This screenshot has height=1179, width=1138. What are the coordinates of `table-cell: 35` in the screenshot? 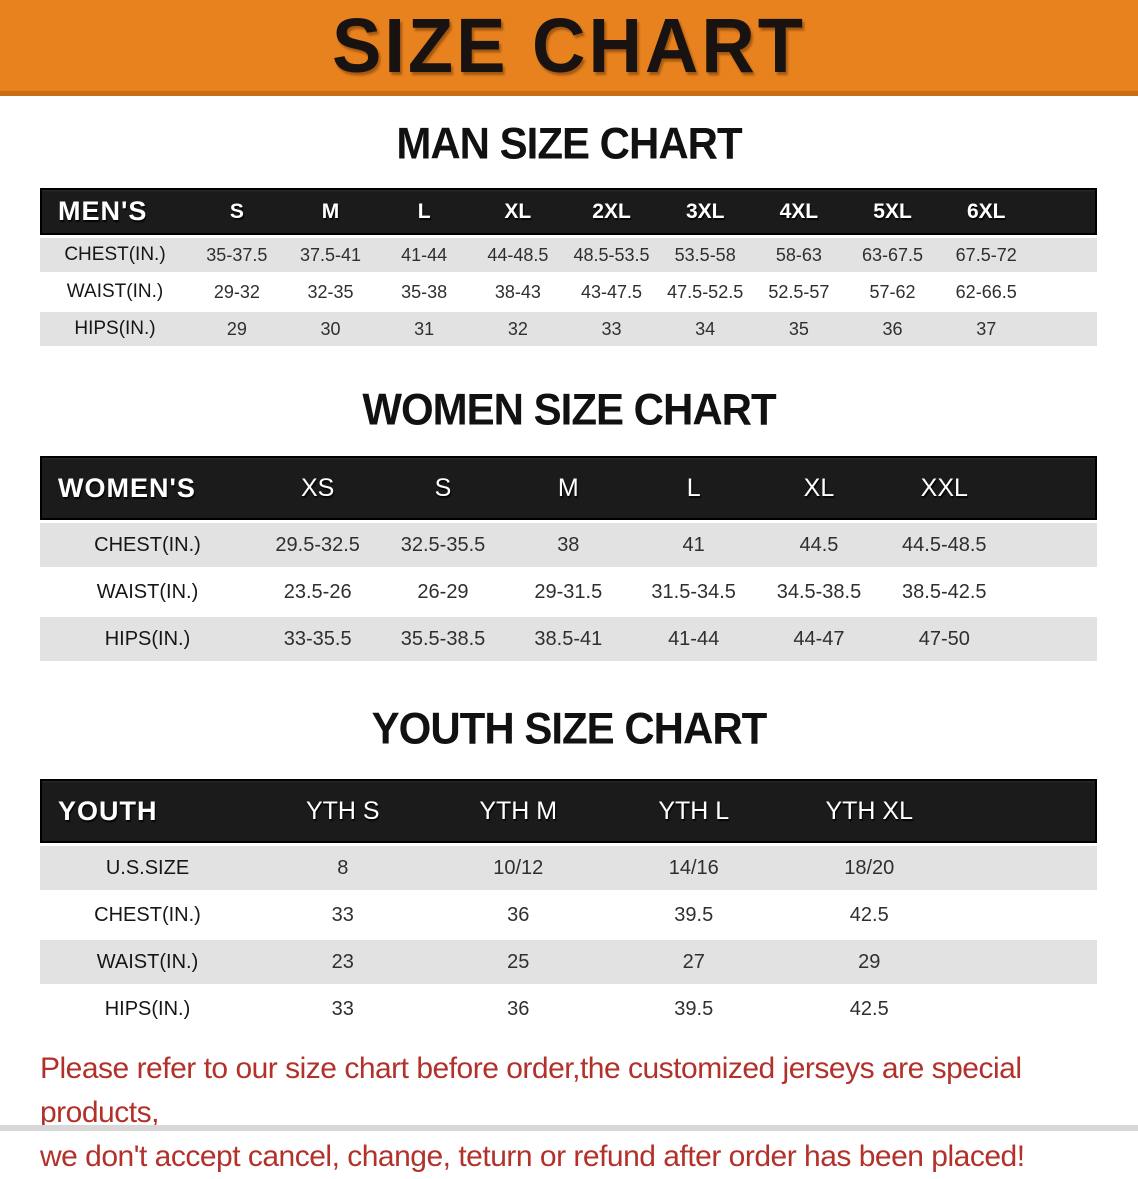 It's located at (798, 328).